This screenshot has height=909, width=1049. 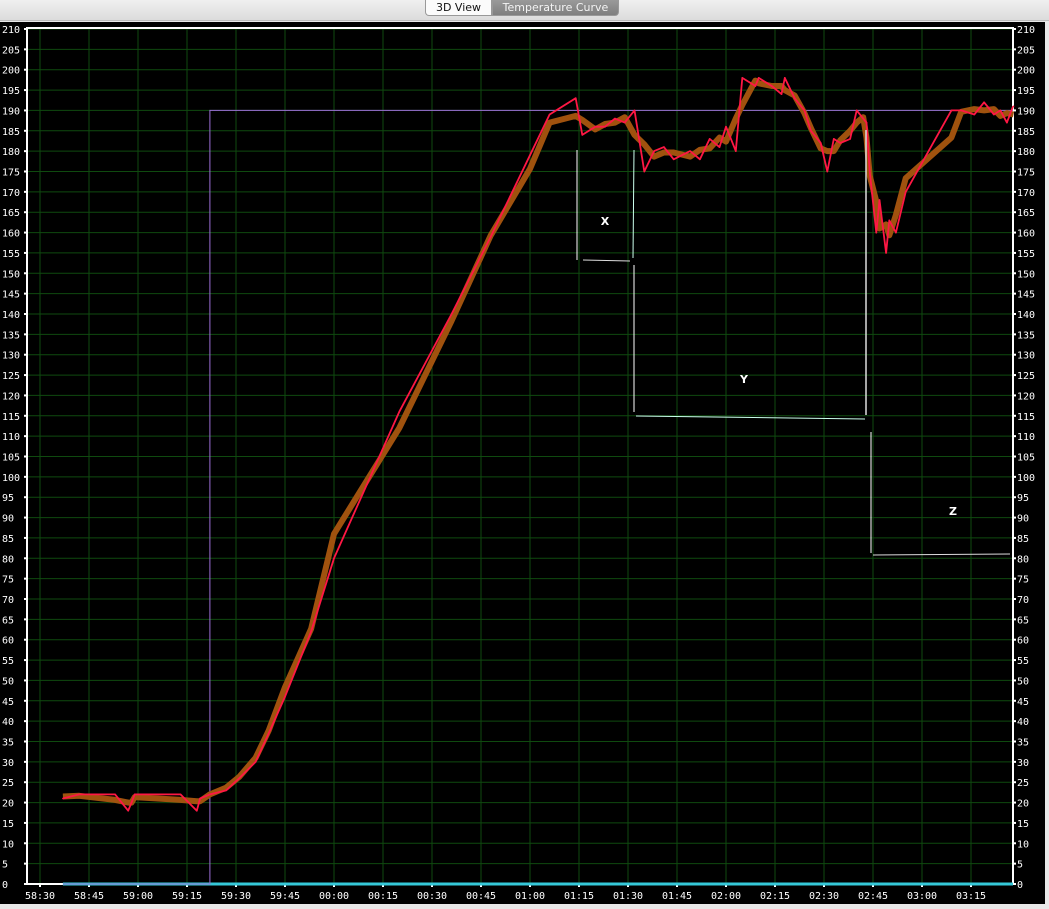 What do you see at coordinates (11, 152) in the screenshot?
I see `y-tick-label-left: 180` at bounding box center [11, 152].